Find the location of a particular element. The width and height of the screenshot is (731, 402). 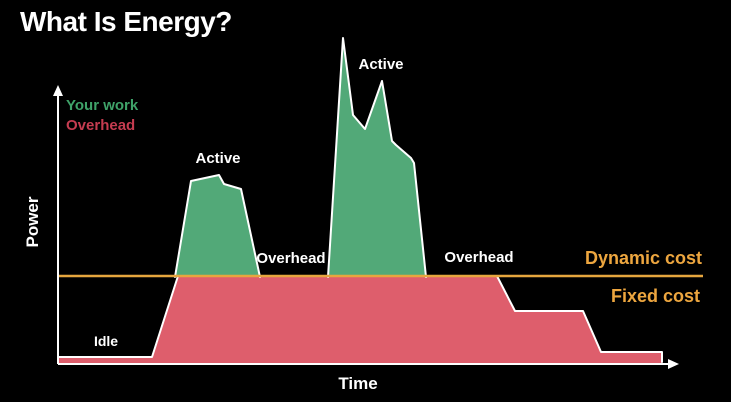

label-active-2: Active is located at coordinates (381, 64).